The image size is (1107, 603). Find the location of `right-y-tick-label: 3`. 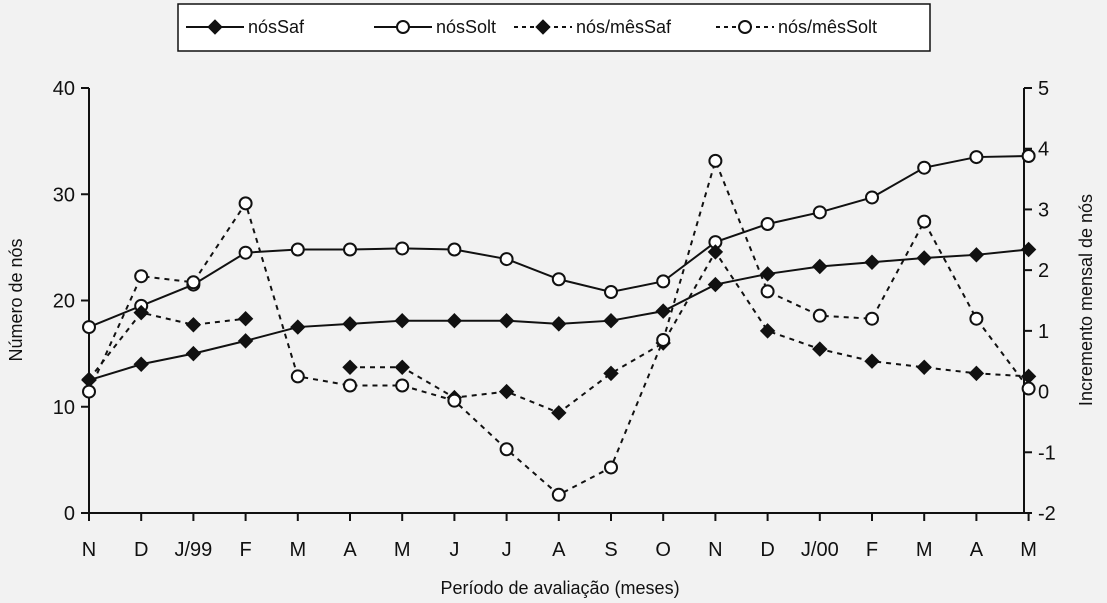

right-y-tick-label: 3 is located at coordinates (1043, 210).